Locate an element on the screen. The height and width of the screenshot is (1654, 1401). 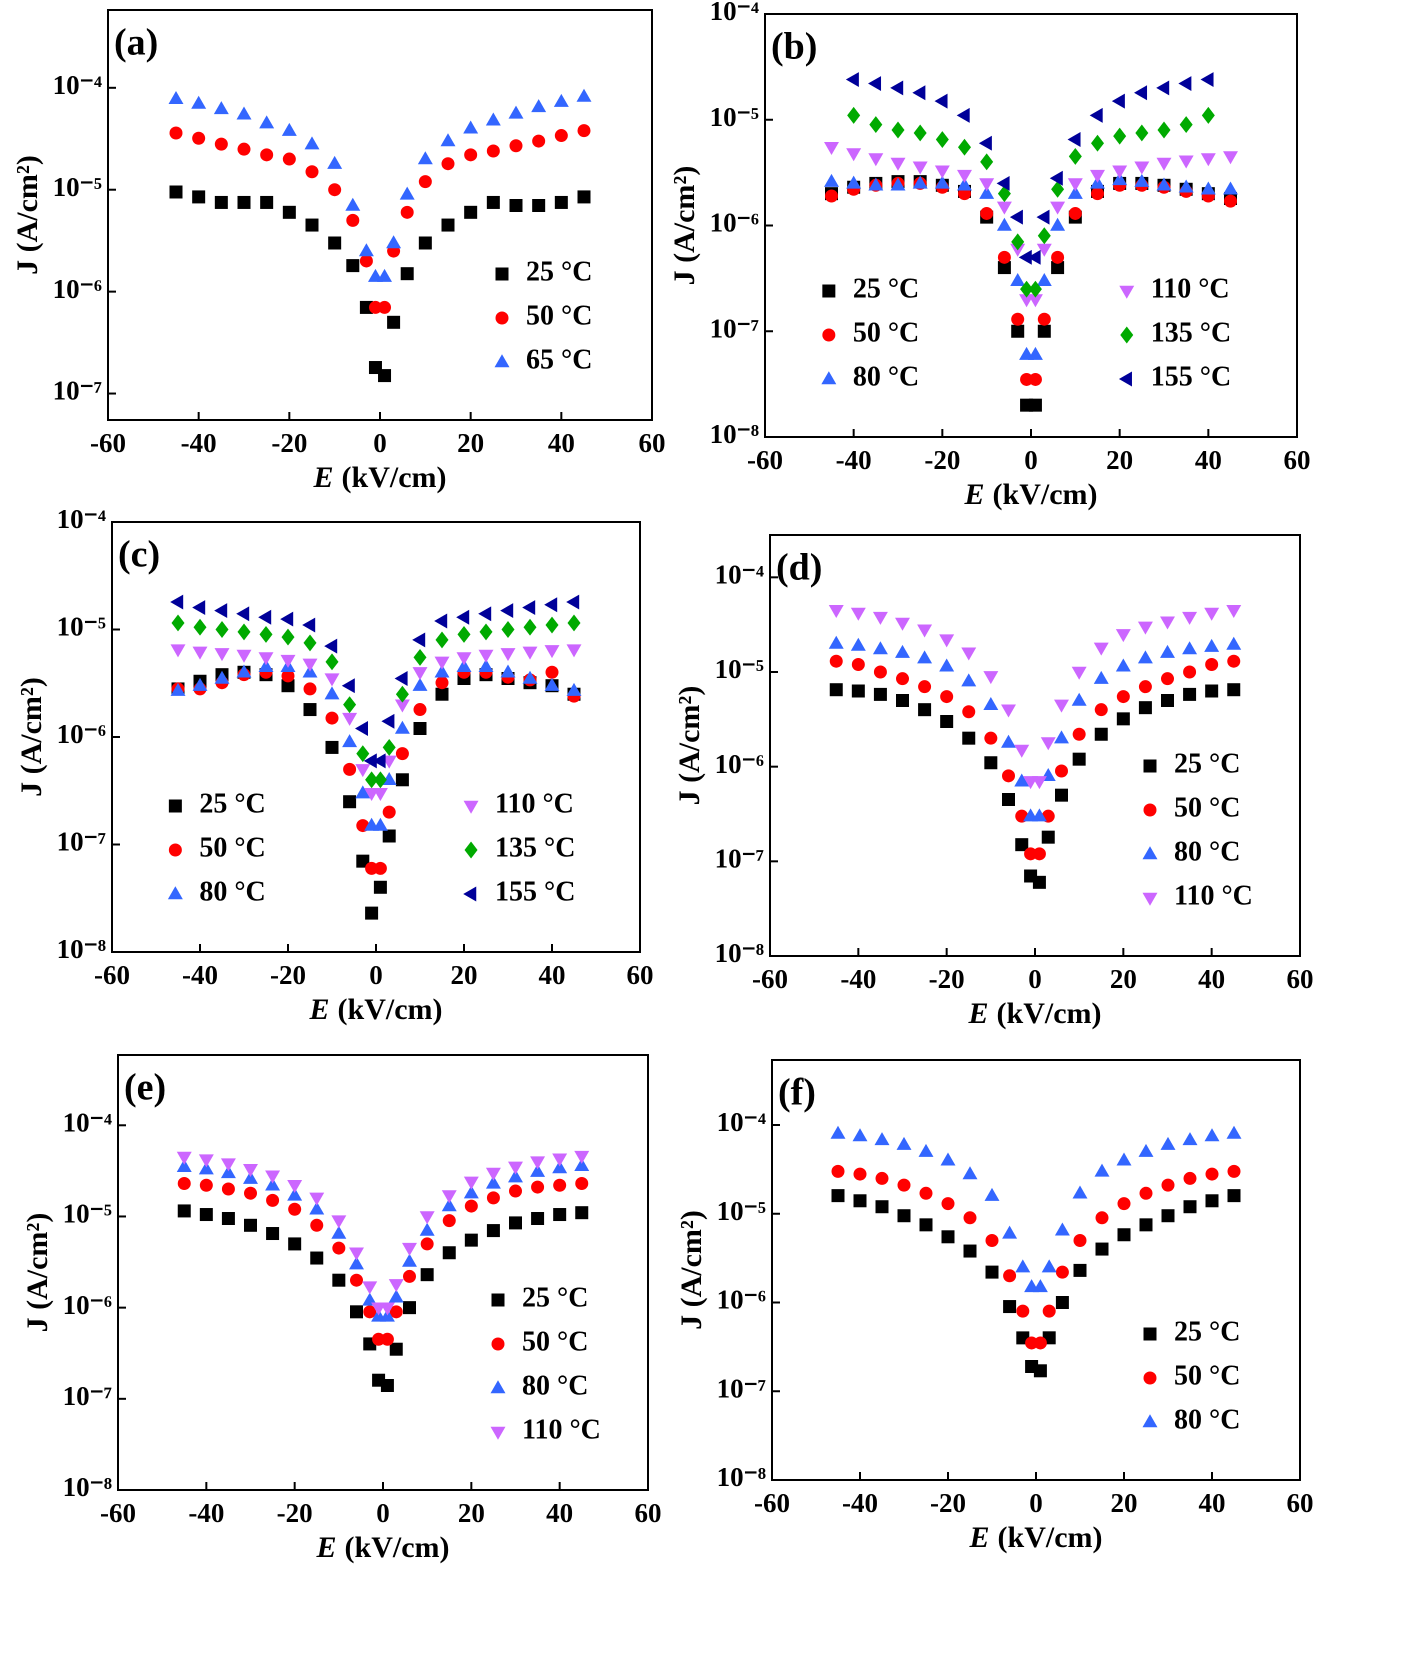
x-tick-label: -60 is located at coordinates (765, 460).